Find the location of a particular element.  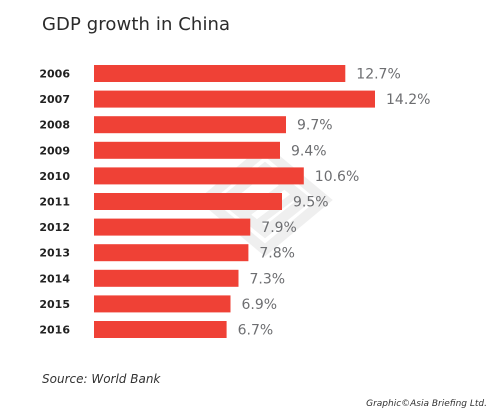

year-label: 2006 is located at coordinates (54, 74).